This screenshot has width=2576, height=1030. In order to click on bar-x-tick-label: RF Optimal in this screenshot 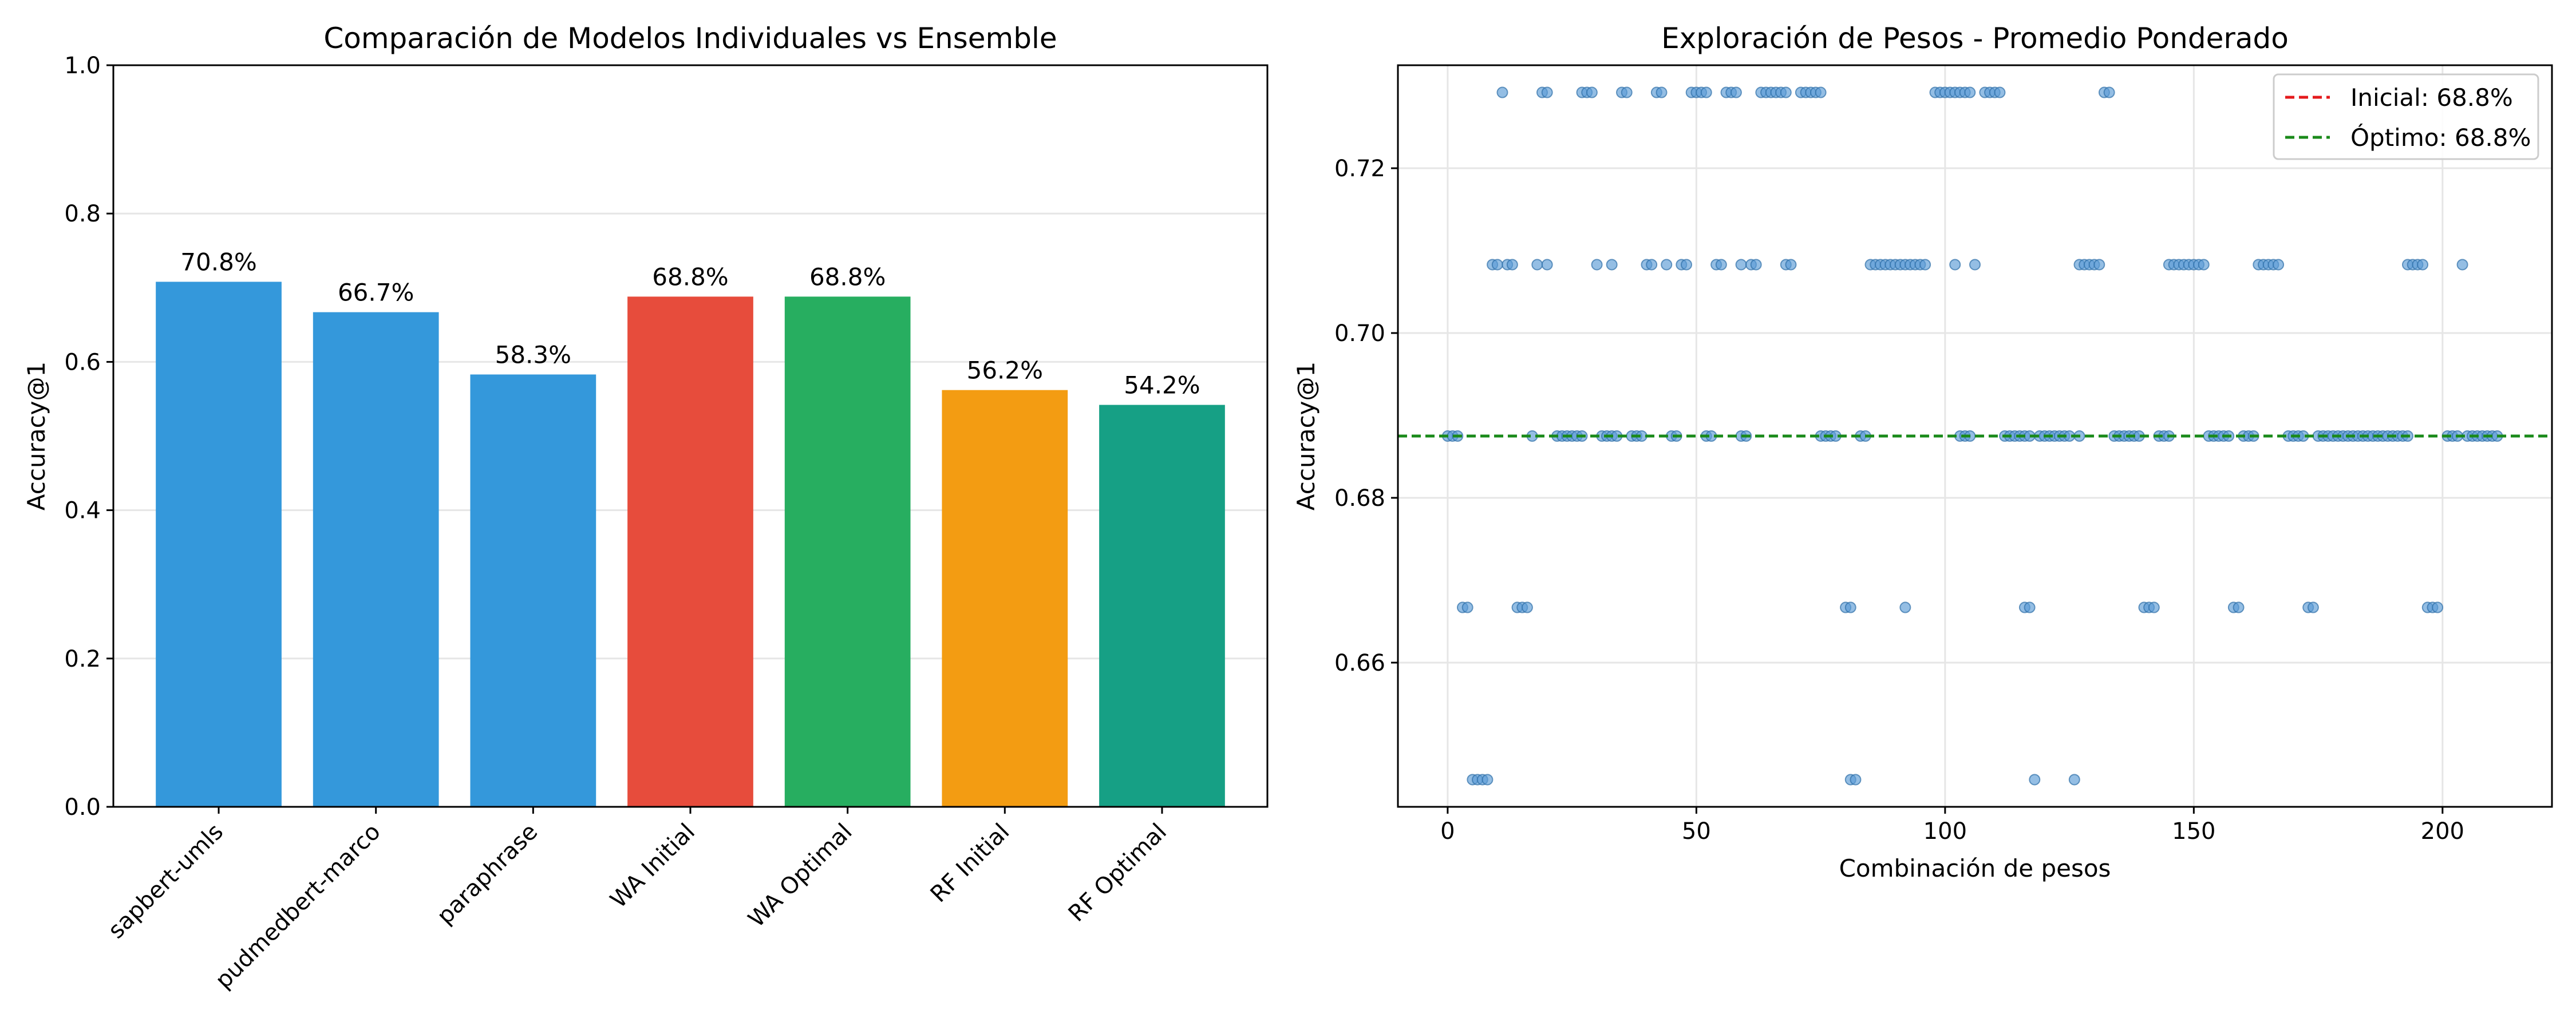, I will do `click(1118, 873)`.